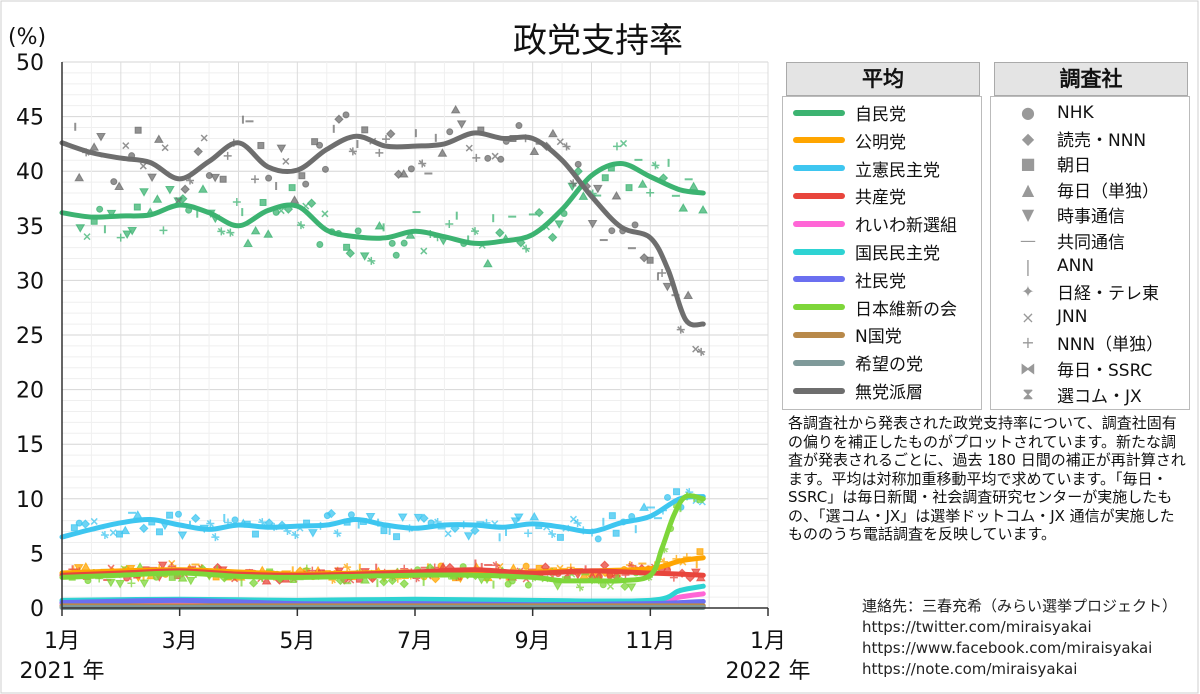 Image resolution: width=1200 pixels, height=694 pixels. Describe the element at coordinates (1068, 138) in the screenshot. I see `pollster-item: ◆ 読売・NNN` at that location.